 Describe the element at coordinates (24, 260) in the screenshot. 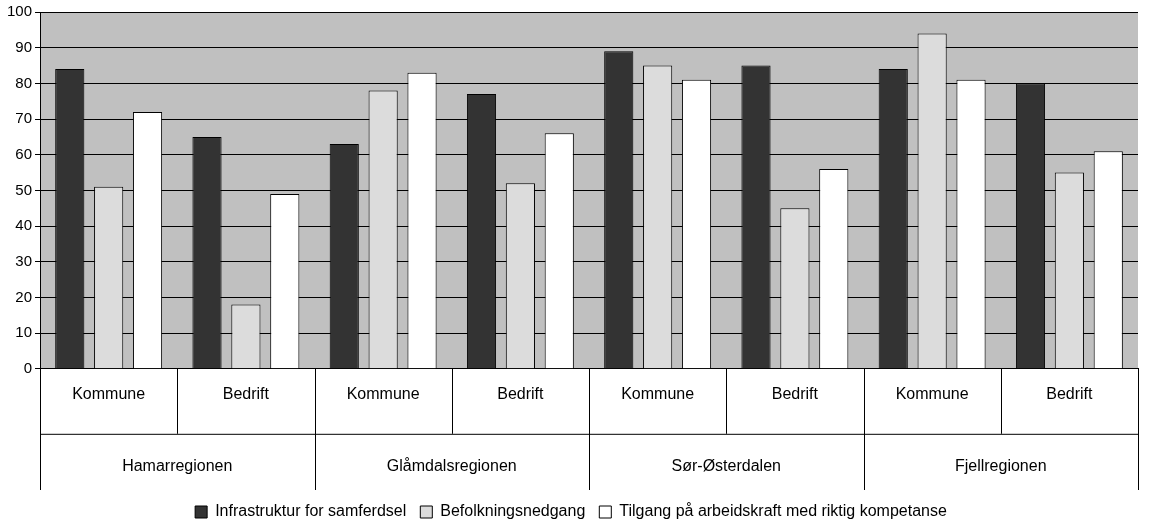

I see `y-tick-label: 30` at that location.